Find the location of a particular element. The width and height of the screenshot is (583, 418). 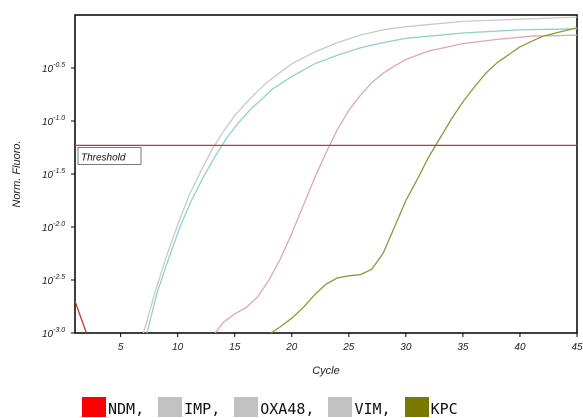

y-tick-label: 10-2.5 is located at coordinates (53, 280).